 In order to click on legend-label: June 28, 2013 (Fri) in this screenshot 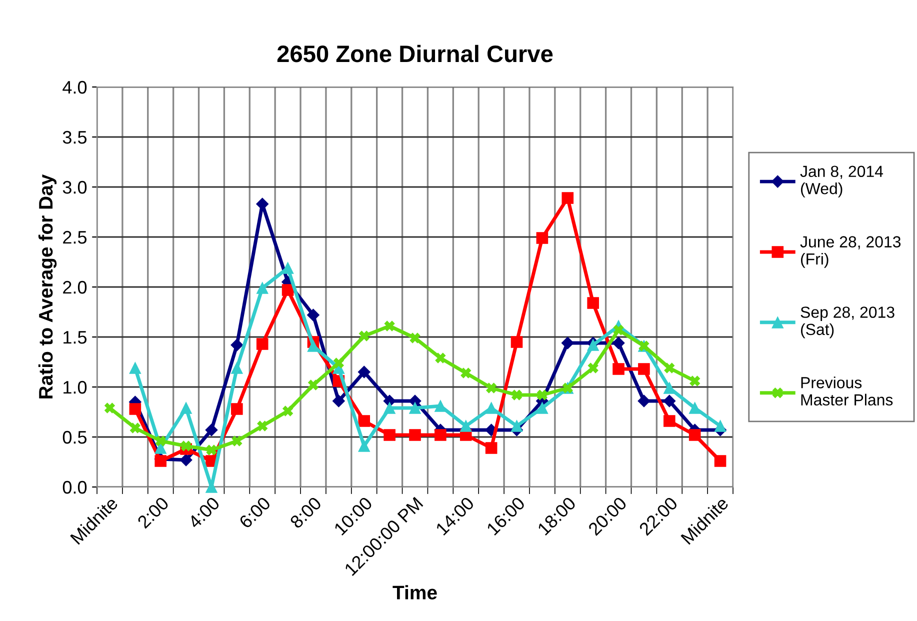, I will do `click(850, 252)`.